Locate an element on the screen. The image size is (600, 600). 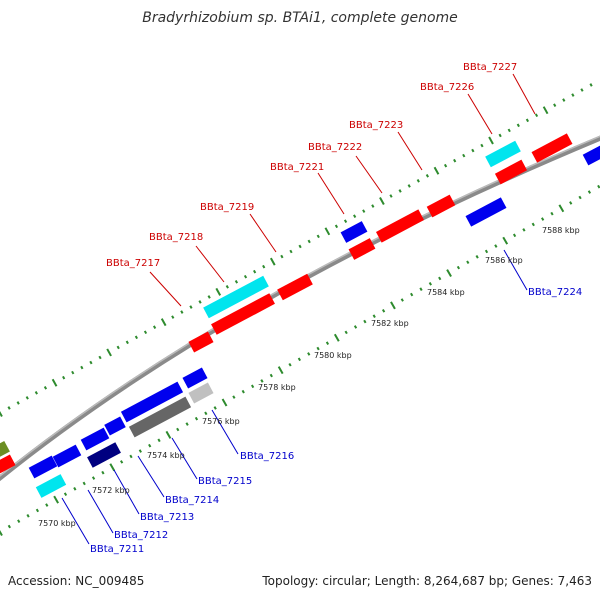
gene-label: BBta_7218 is located at coordinates (176, 237).